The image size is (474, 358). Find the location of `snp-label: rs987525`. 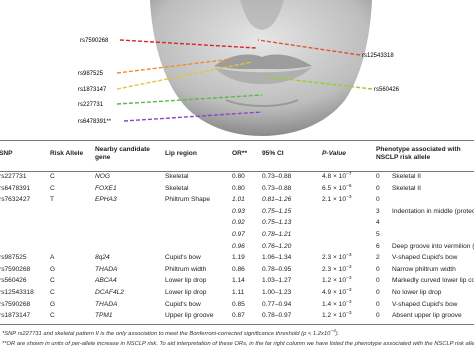

snp-label: rs987525 is located at coordinates (91, 74).